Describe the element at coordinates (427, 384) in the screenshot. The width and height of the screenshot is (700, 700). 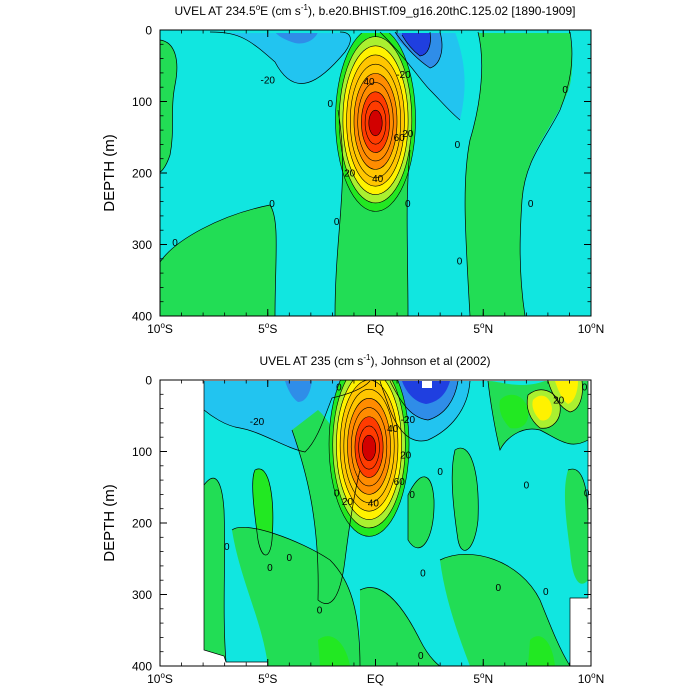
I see `missing-cell` at that location.